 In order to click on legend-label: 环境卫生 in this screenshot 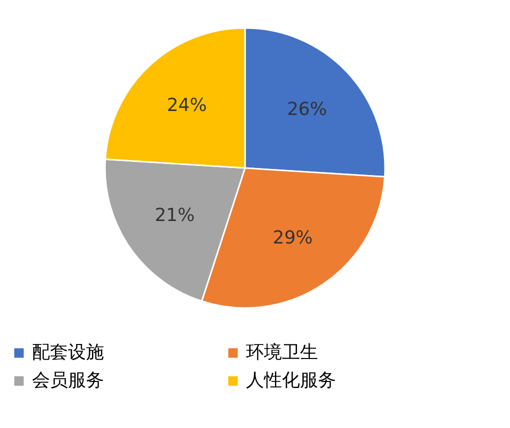, I will do `click(282, 352)`.